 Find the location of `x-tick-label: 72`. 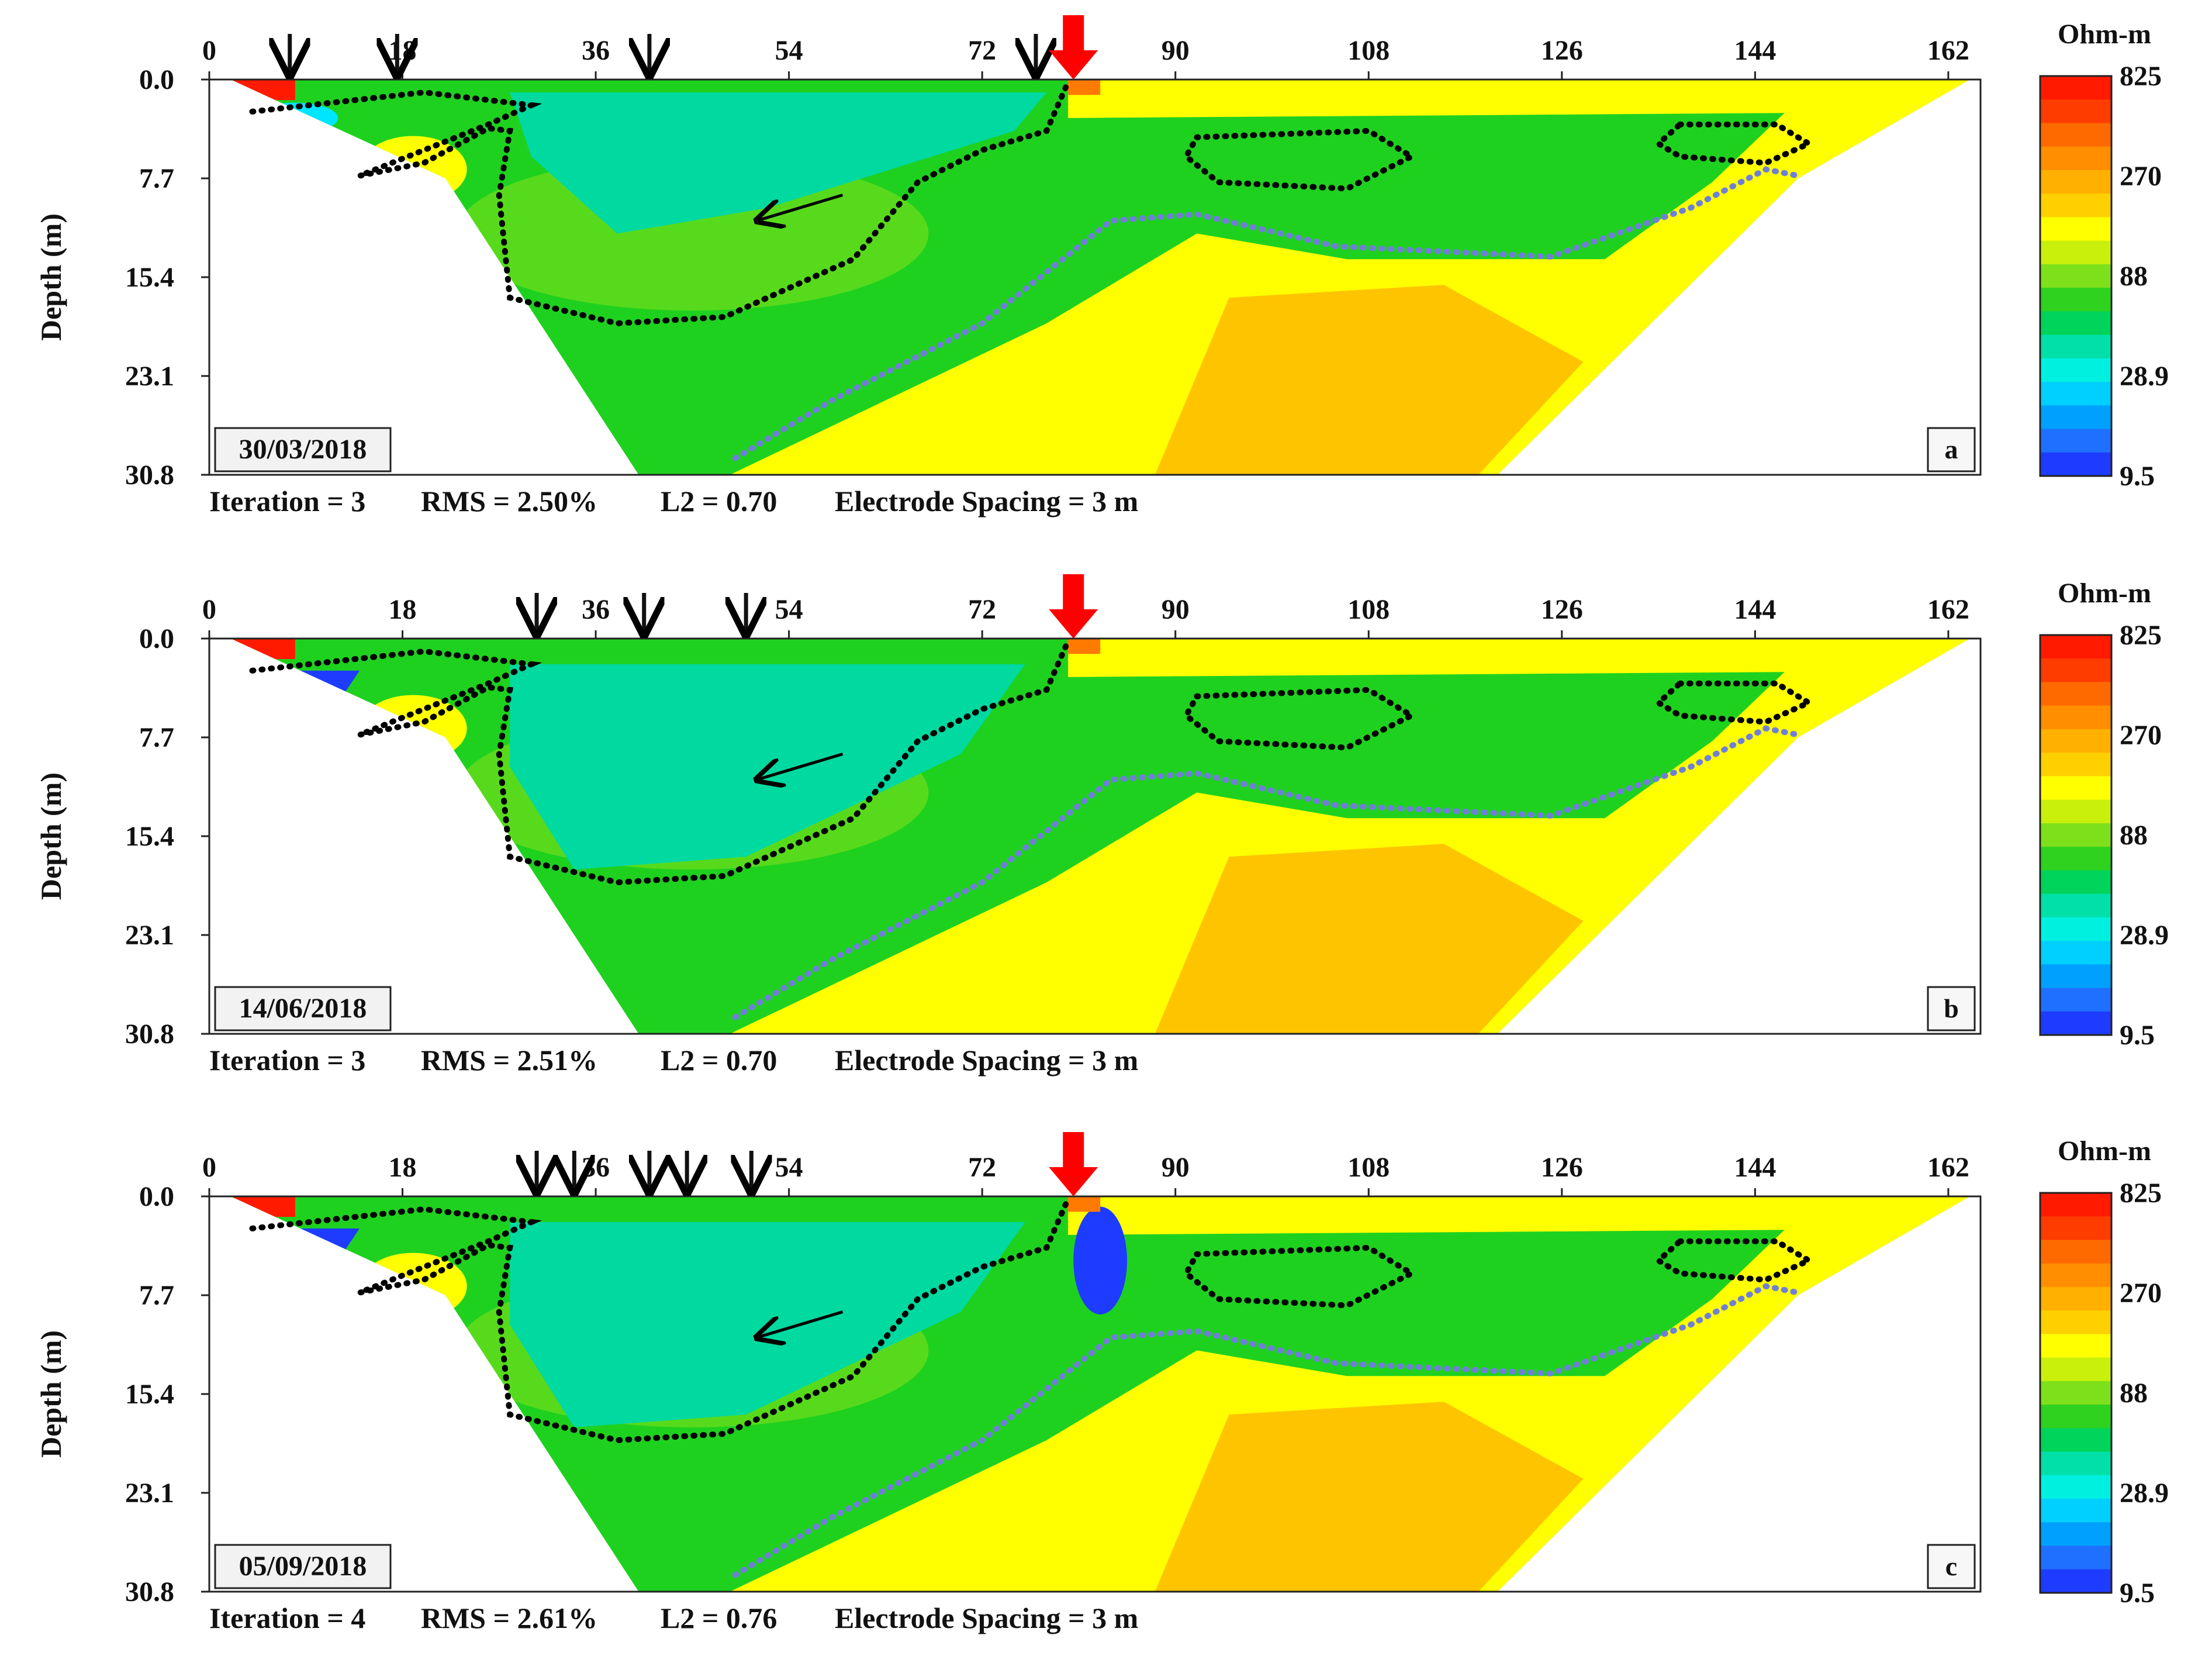

x-tick-label: 72 is located at coordinates (982, 1167).